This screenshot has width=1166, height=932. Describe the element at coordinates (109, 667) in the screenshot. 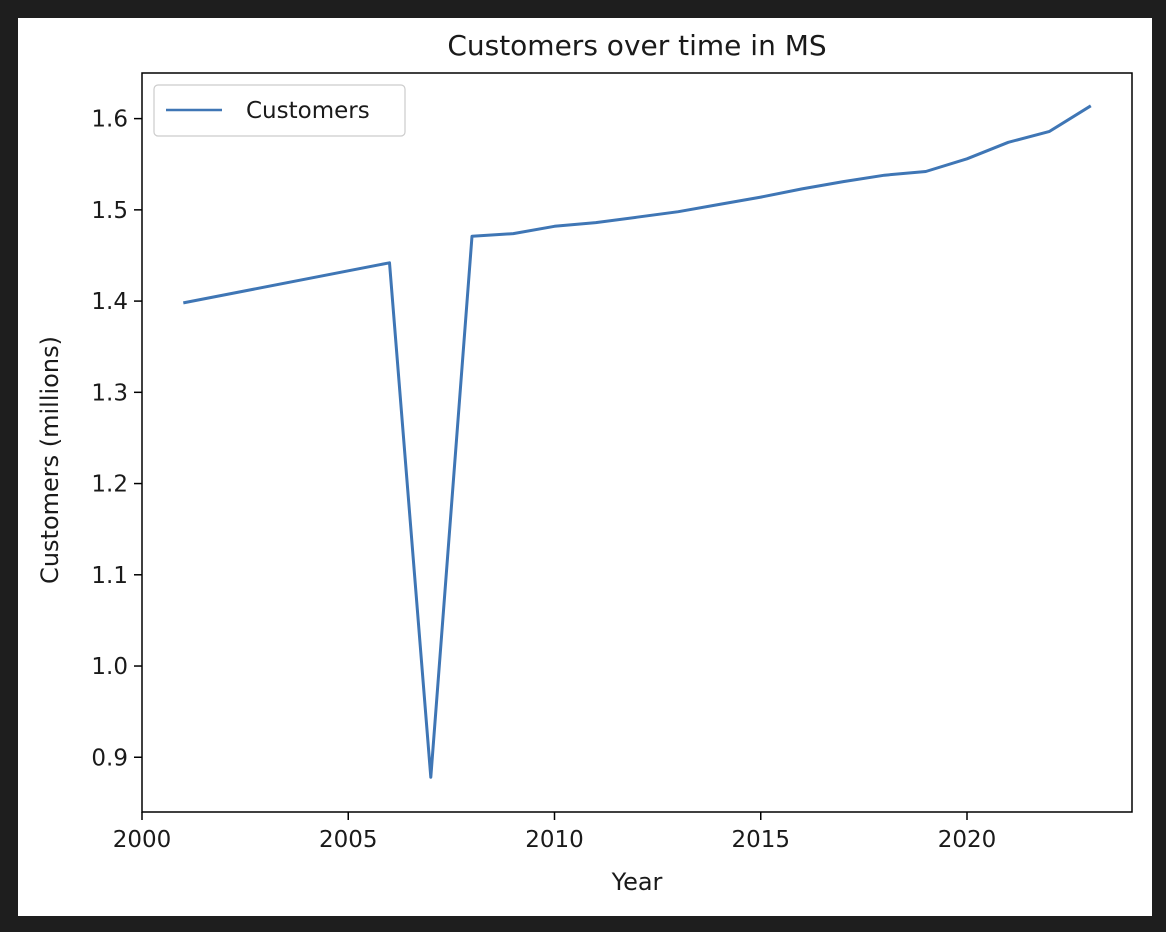

I see `y-tick-label: 1.0` at that location.